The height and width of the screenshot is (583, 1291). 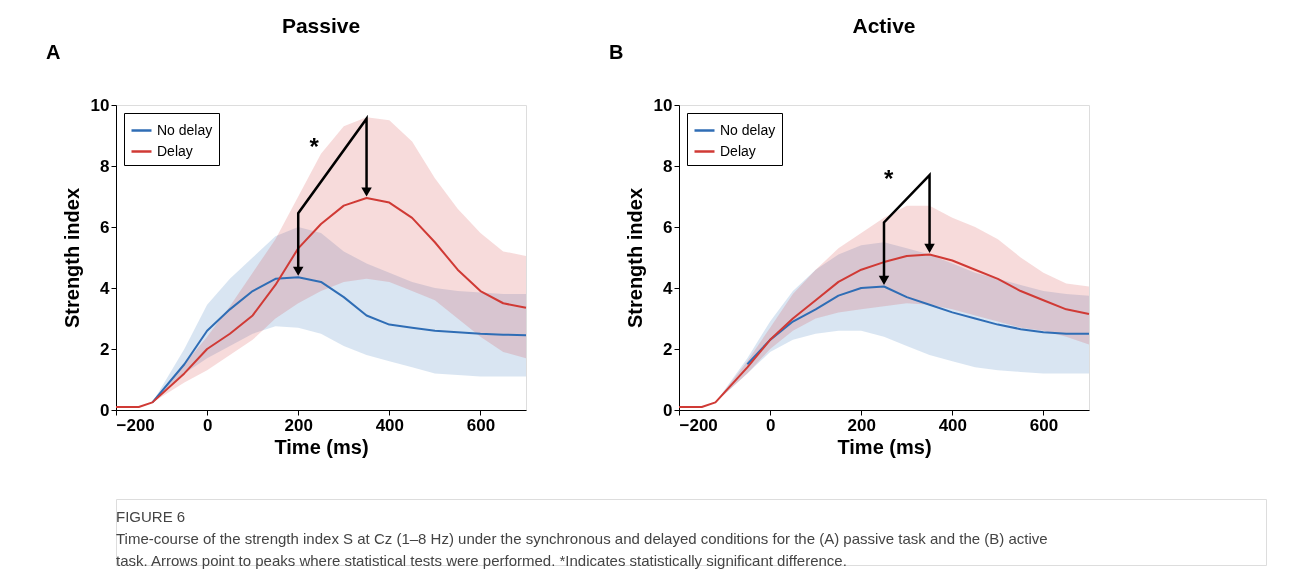 I want to click on text: task. Arrows point to peaks where statistical tests were performed. *Indicates statistically significant difference., so click(x=481, y=560).